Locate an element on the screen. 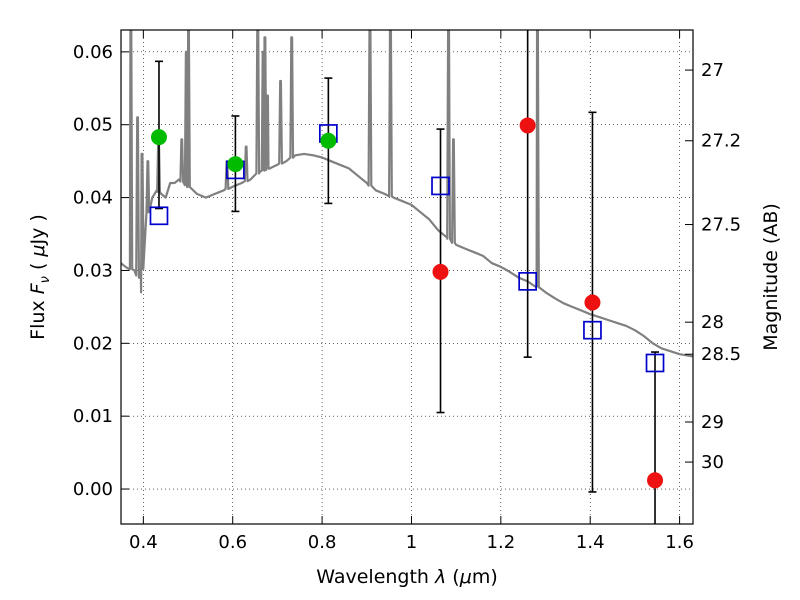 The height and width of the screenshot is (600, 800). y-tick-label: 0.04 is located at coordinates (93, 198).